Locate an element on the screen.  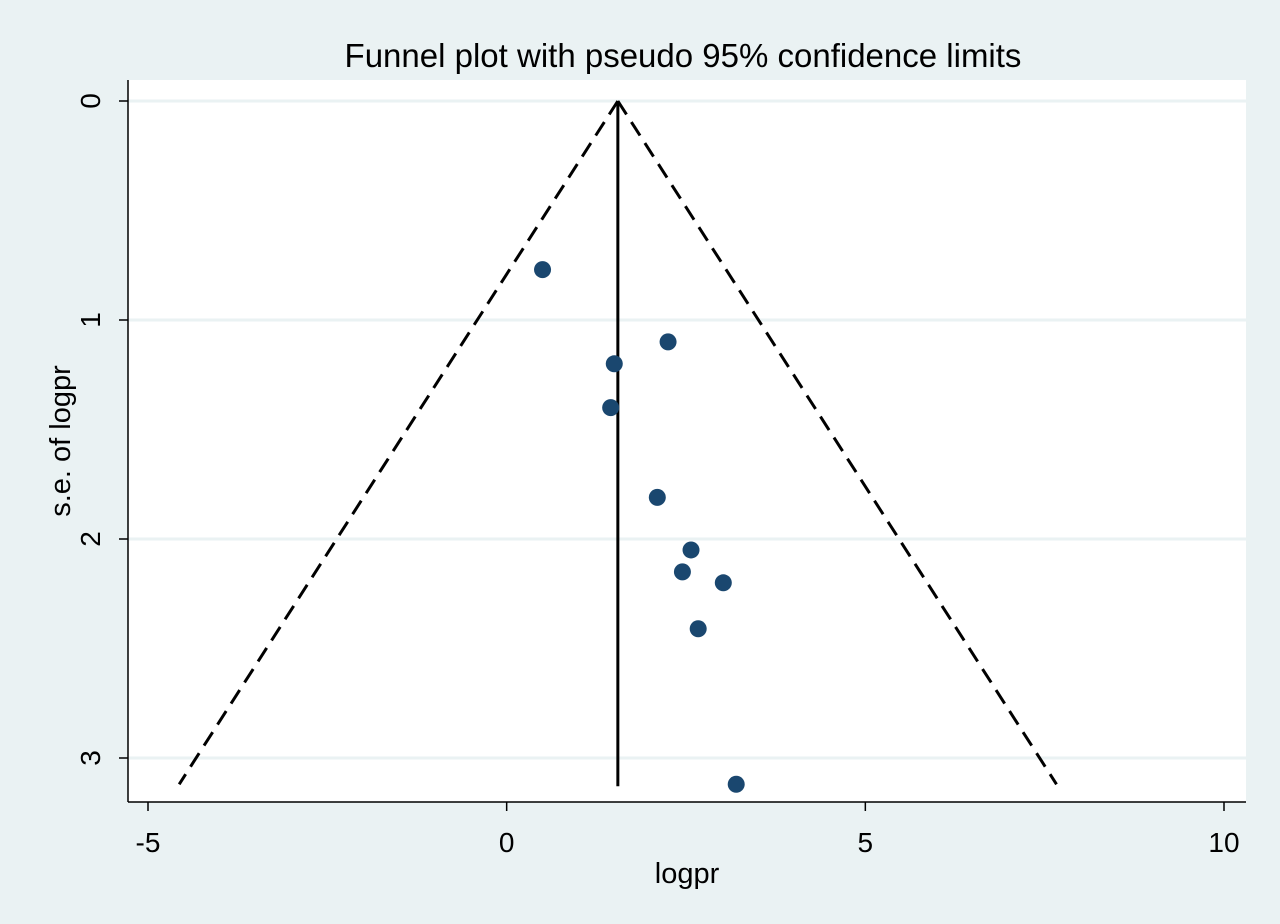
y-axis-label: s.e. of logpr is located at coordinates (61, 441).